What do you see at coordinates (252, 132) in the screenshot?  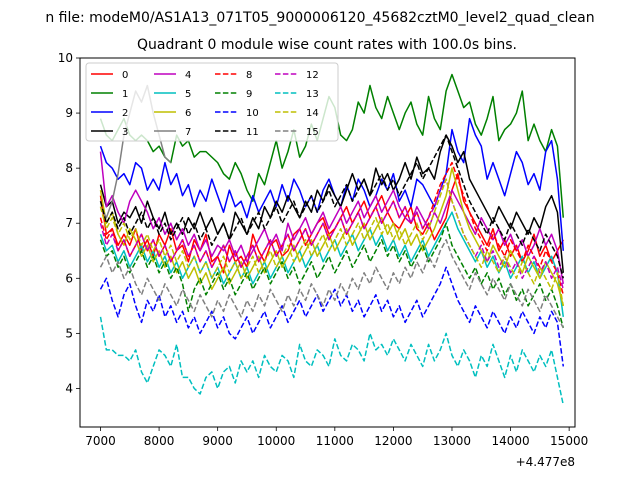 I see `legend-label-11: 11` at bounding box center [252, 132].